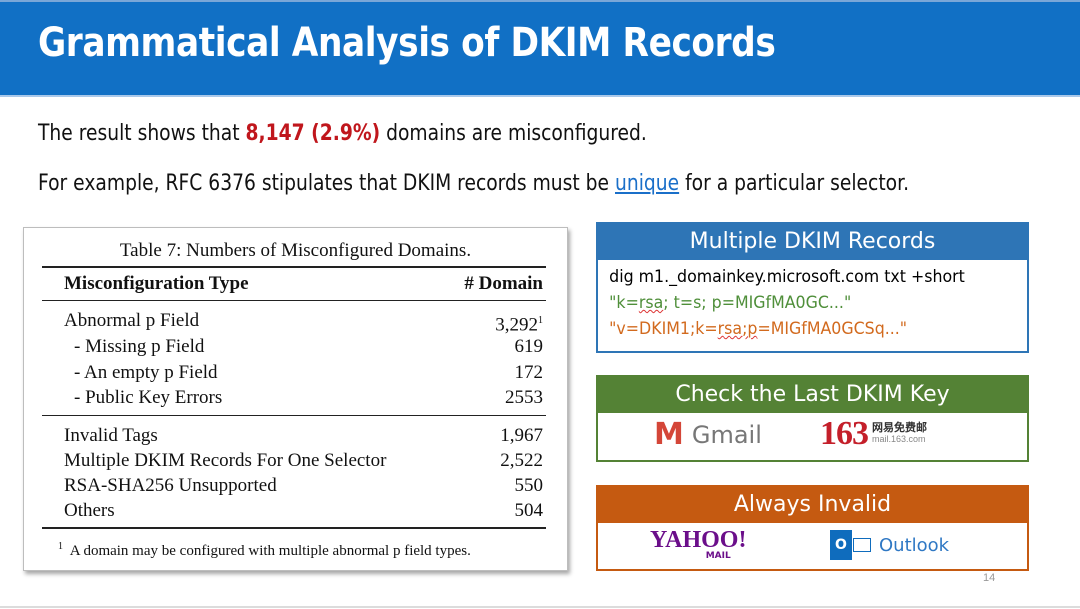 The width and height of the screenshot is (1080, 609). I want to click on result-suffix: domains are misconfigured., so click(513, 133).